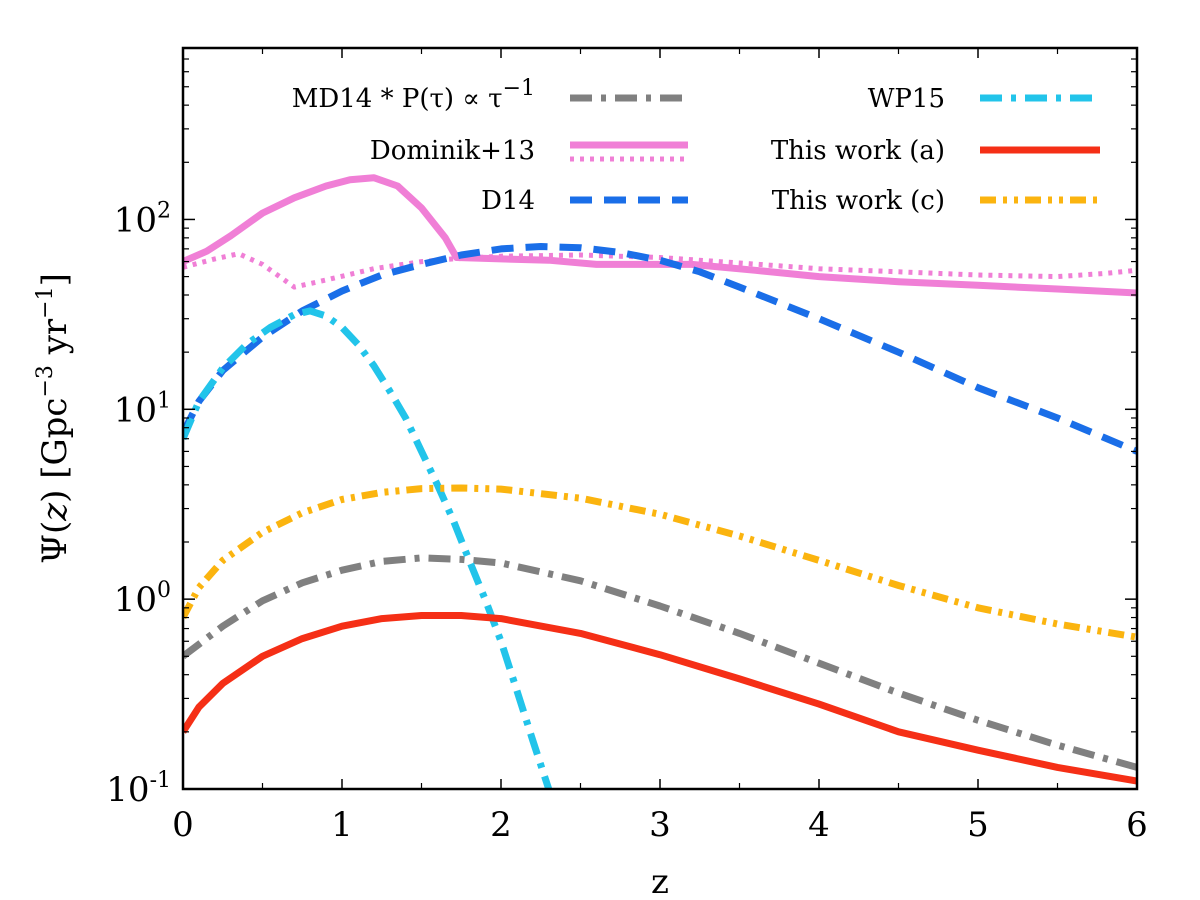 The height and width of the screenshot is (900, 1200). I want to click on y-tick-label: 10⁰, so click(142, 599).